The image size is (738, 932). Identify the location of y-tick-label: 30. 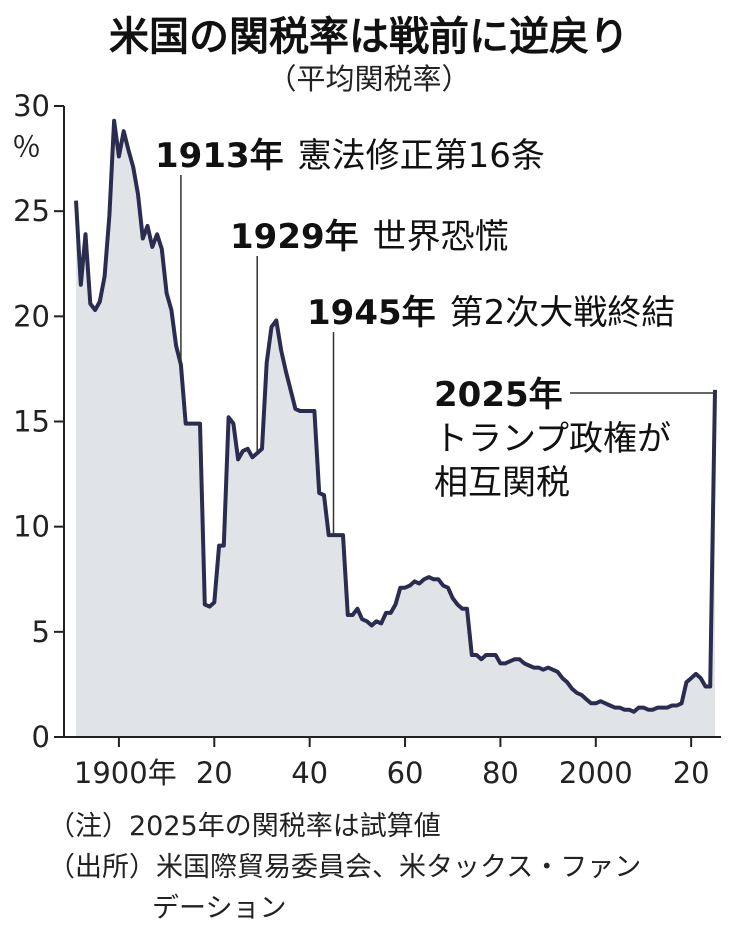
(31, 106).